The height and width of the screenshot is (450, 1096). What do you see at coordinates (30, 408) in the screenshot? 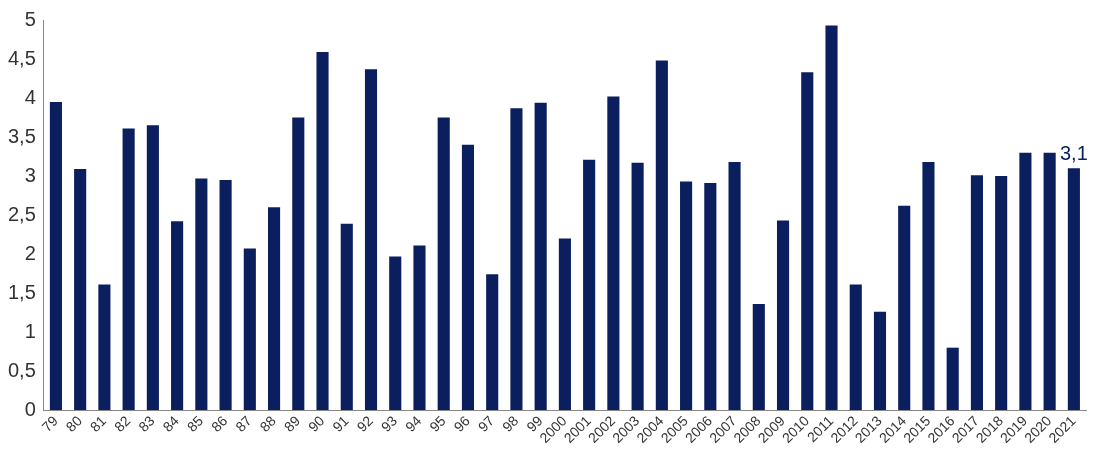
I see `y-tick-label: 0` at bounding box center [30, 408].